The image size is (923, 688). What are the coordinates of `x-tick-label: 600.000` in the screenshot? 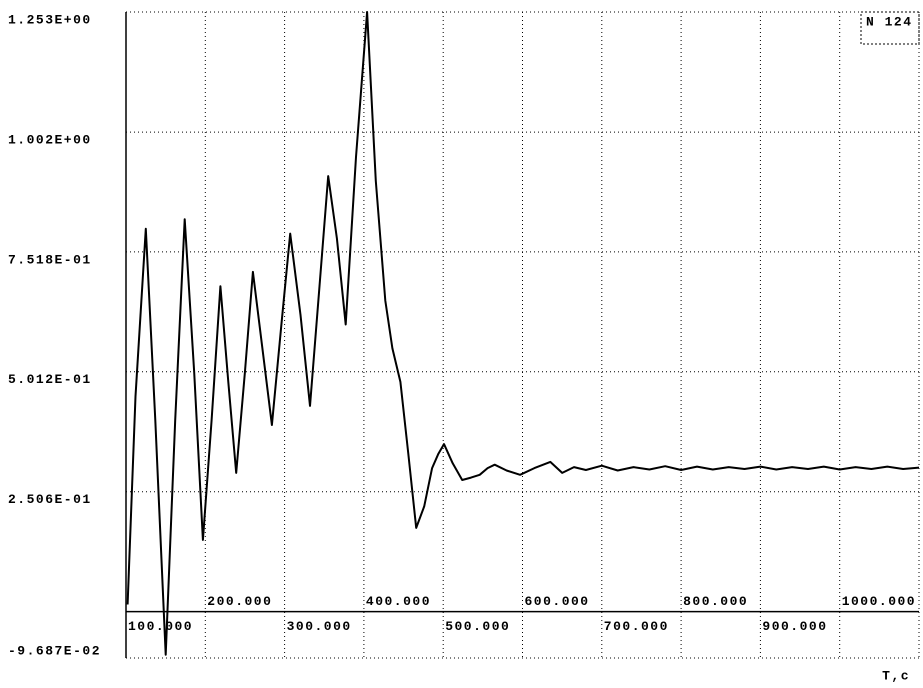 It's located at (557, 601).